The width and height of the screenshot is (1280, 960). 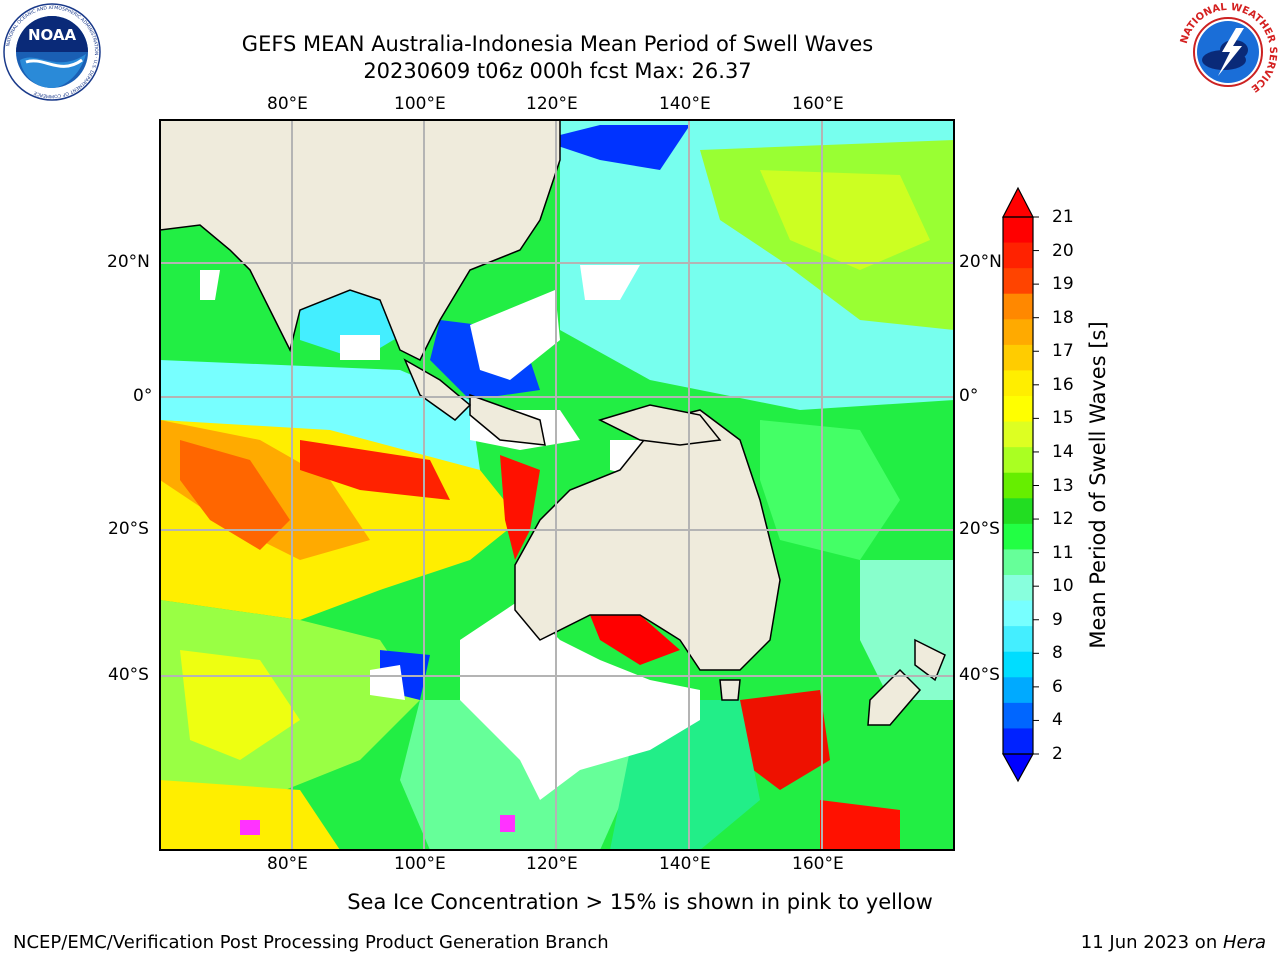 What do you see at coordinates (730, 690) in the screenshot?
I see `tasmania` at bounding box center [730, 690].